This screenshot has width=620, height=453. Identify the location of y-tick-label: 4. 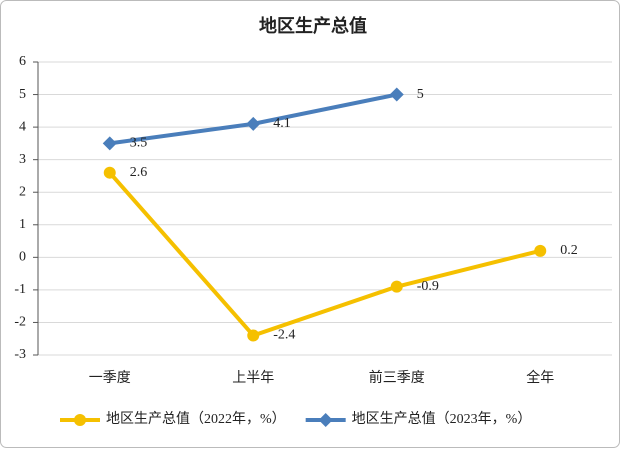
(22, 126).